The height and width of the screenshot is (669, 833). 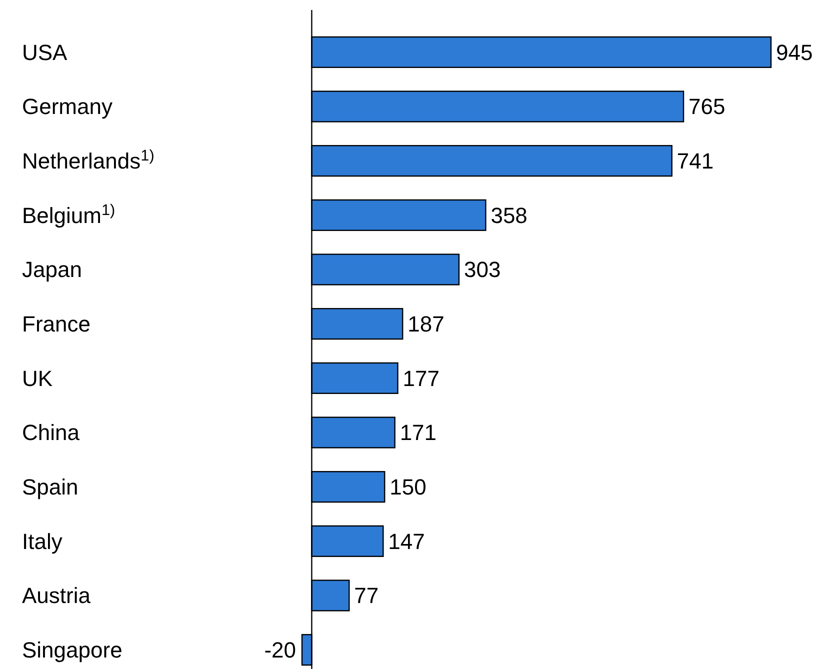 What do you see at coordinates (421, 378) in the screenshot?
I see `data-label: 177` at bounding box center [421, 378].